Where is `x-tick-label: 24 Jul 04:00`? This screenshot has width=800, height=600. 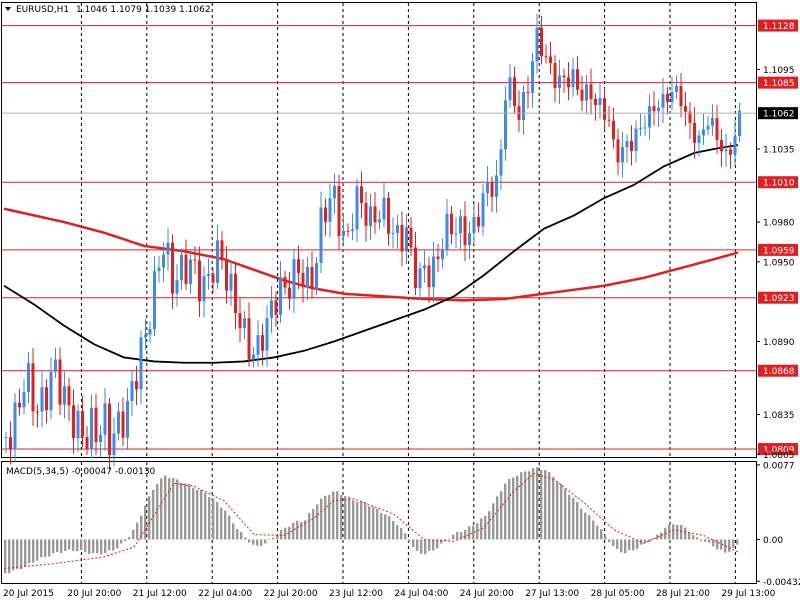 x-tick-label: 24 Jul 04:00 is located at coordinates (421, 594).